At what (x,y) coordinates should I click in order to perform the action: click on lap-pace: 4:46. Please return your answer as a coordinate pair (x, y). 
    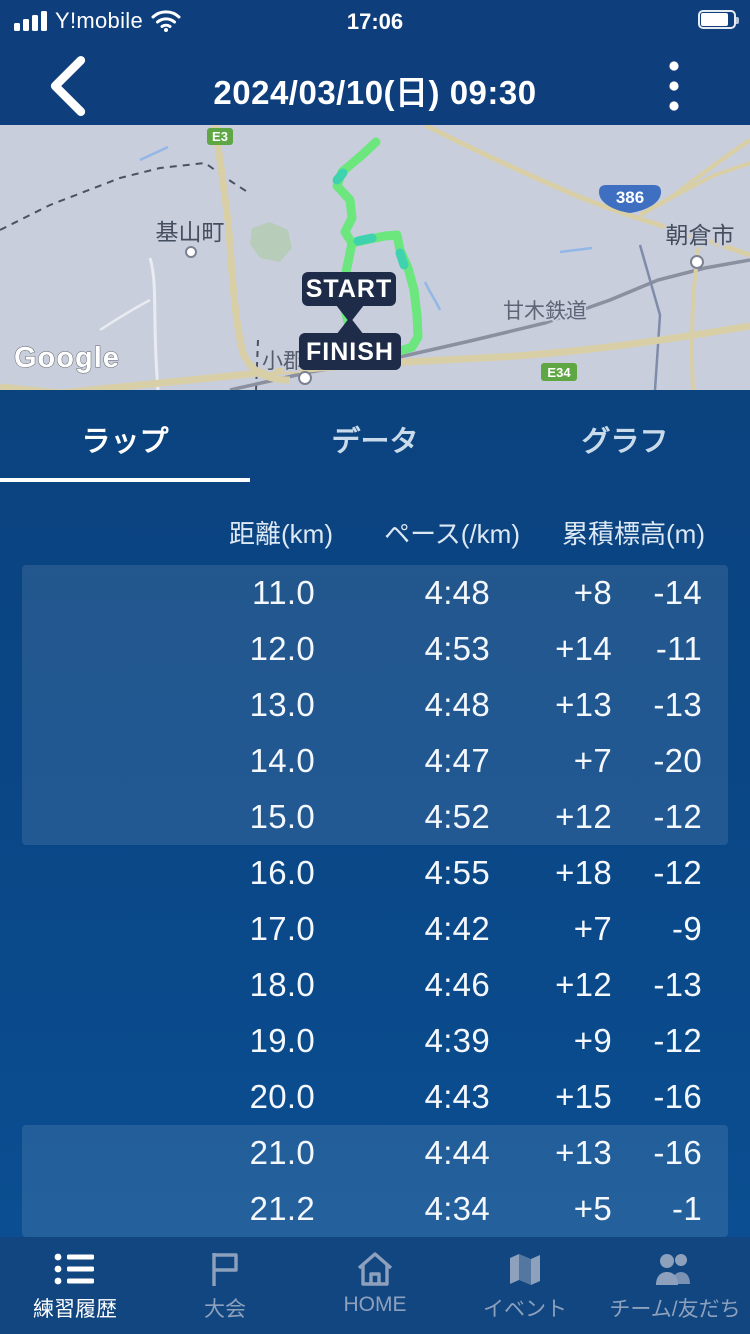
    Looking at the image, I should click on (457, 984).